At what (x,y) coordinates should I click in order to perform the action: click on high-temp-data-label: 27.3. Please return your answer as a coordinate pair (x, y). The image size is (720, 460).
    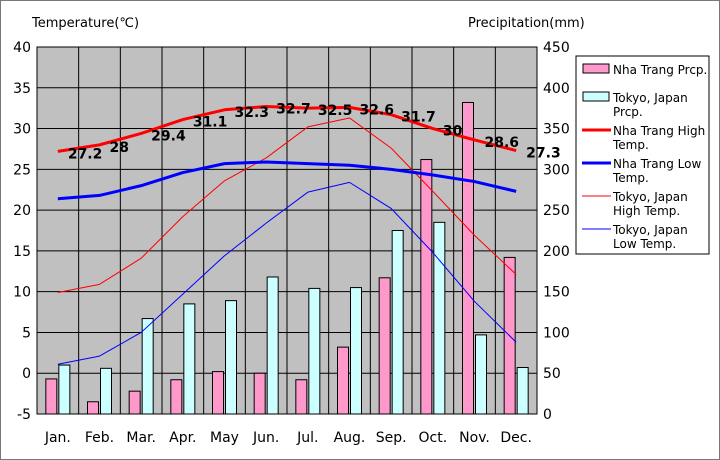
    Looking at the image, I should click on (543, 154).